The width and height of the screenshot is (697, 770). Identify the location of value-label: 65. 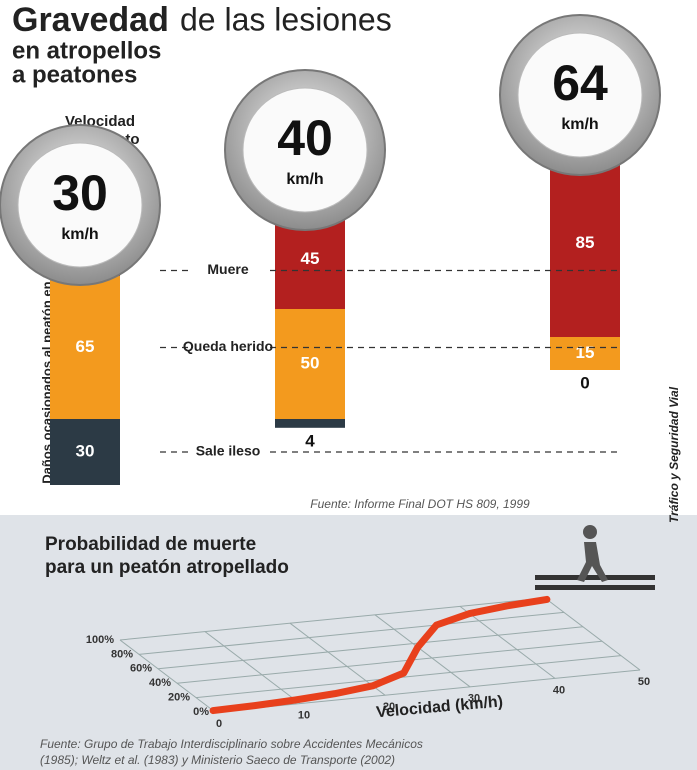
(85, 346).